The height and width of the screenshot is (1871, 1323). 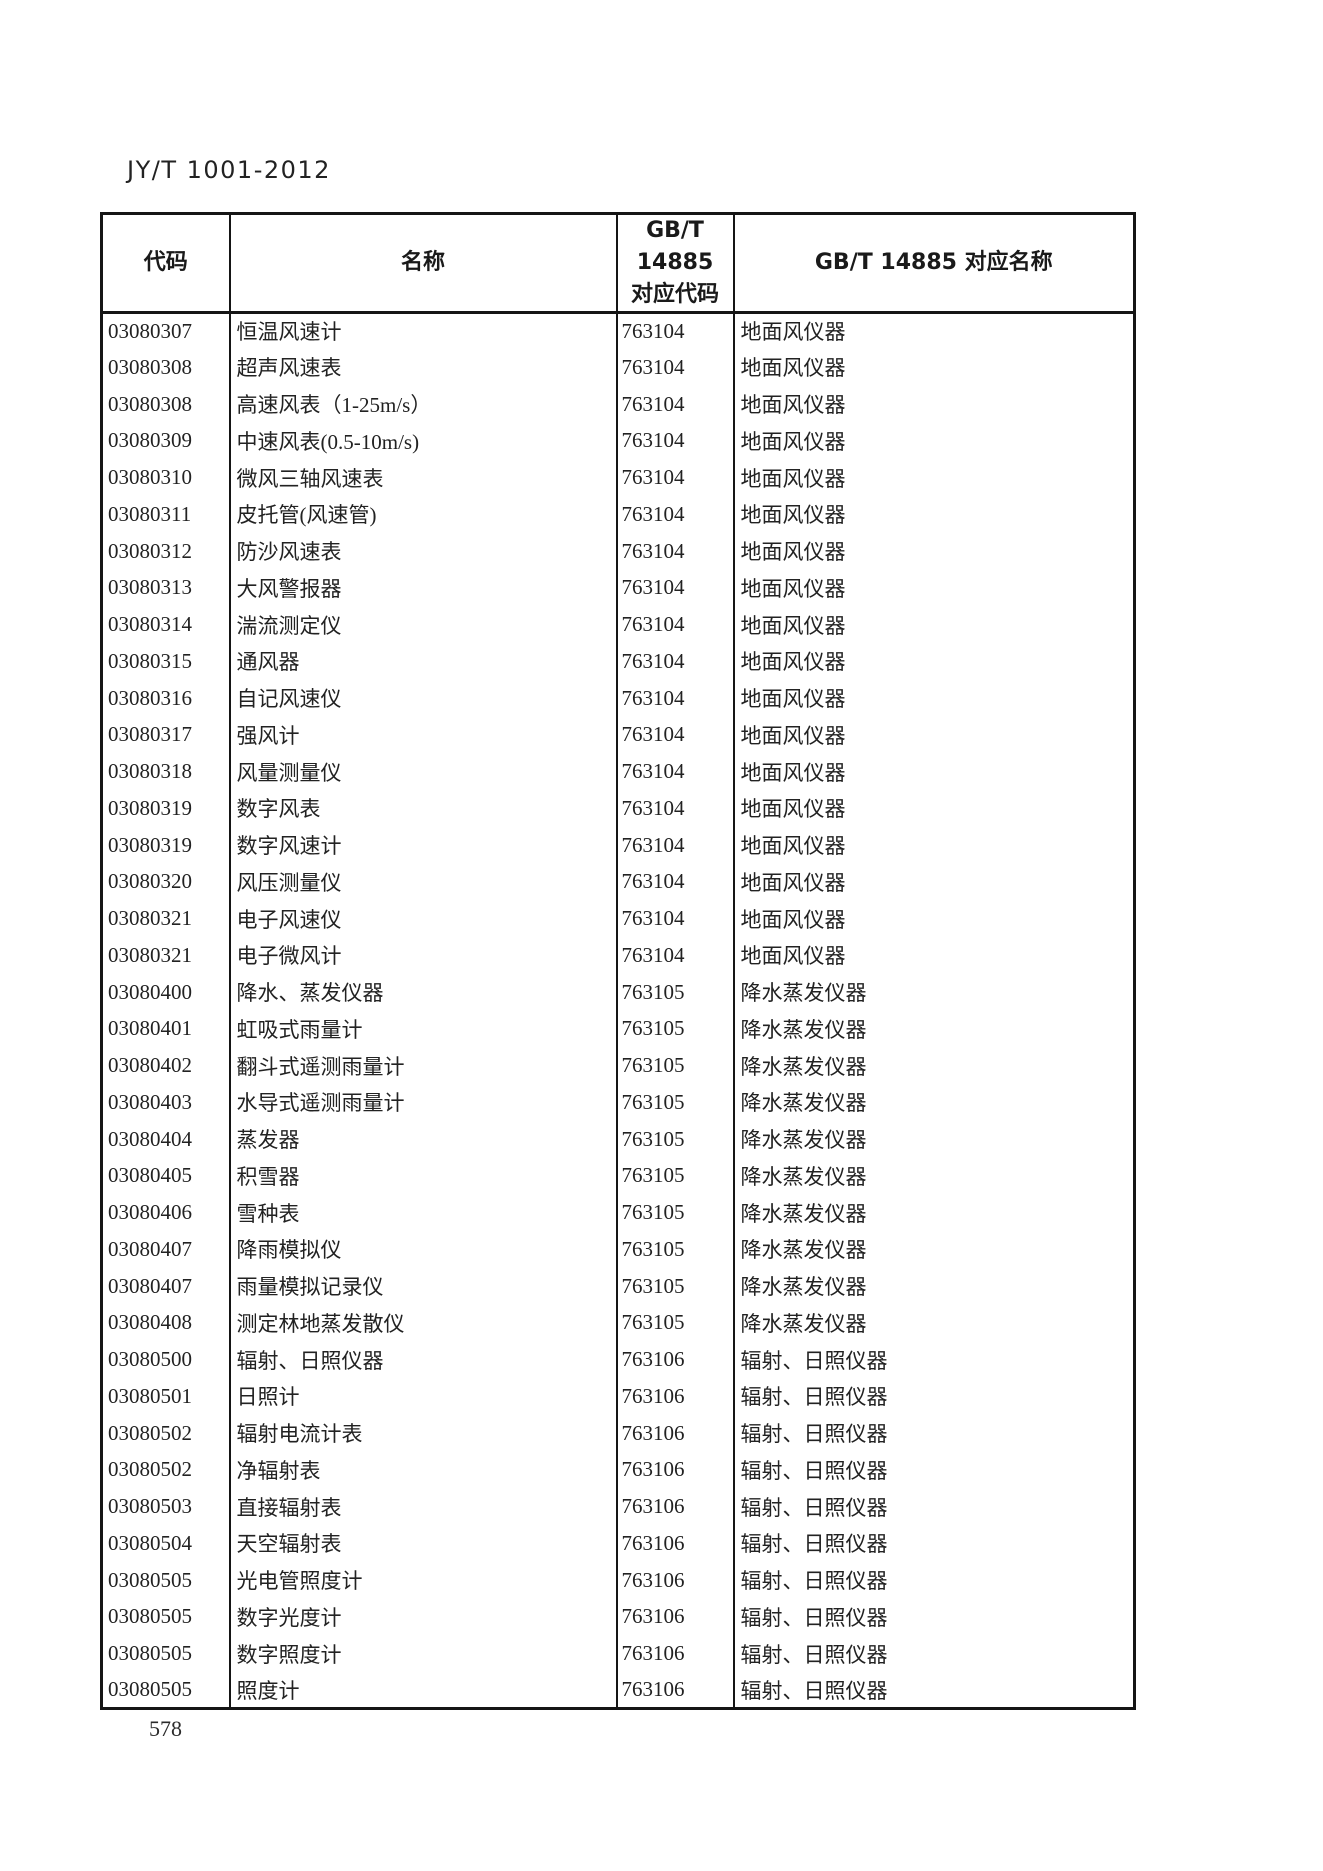 What do you see at coordinates (423, 367) in the screenshot?
I see `item-name-cell: 超声风速表` at bounding box center [423, 367].